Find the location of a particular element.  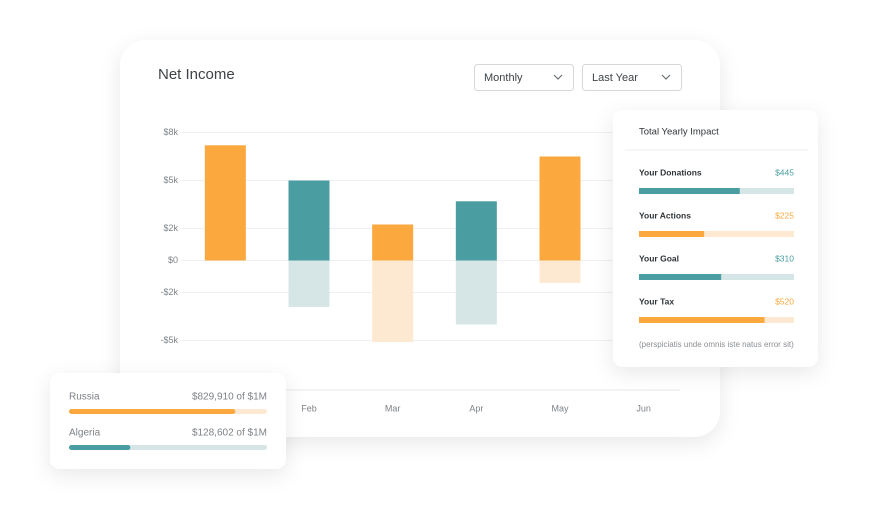

y-tick-label: $8k is located at coordinates (170, 132).